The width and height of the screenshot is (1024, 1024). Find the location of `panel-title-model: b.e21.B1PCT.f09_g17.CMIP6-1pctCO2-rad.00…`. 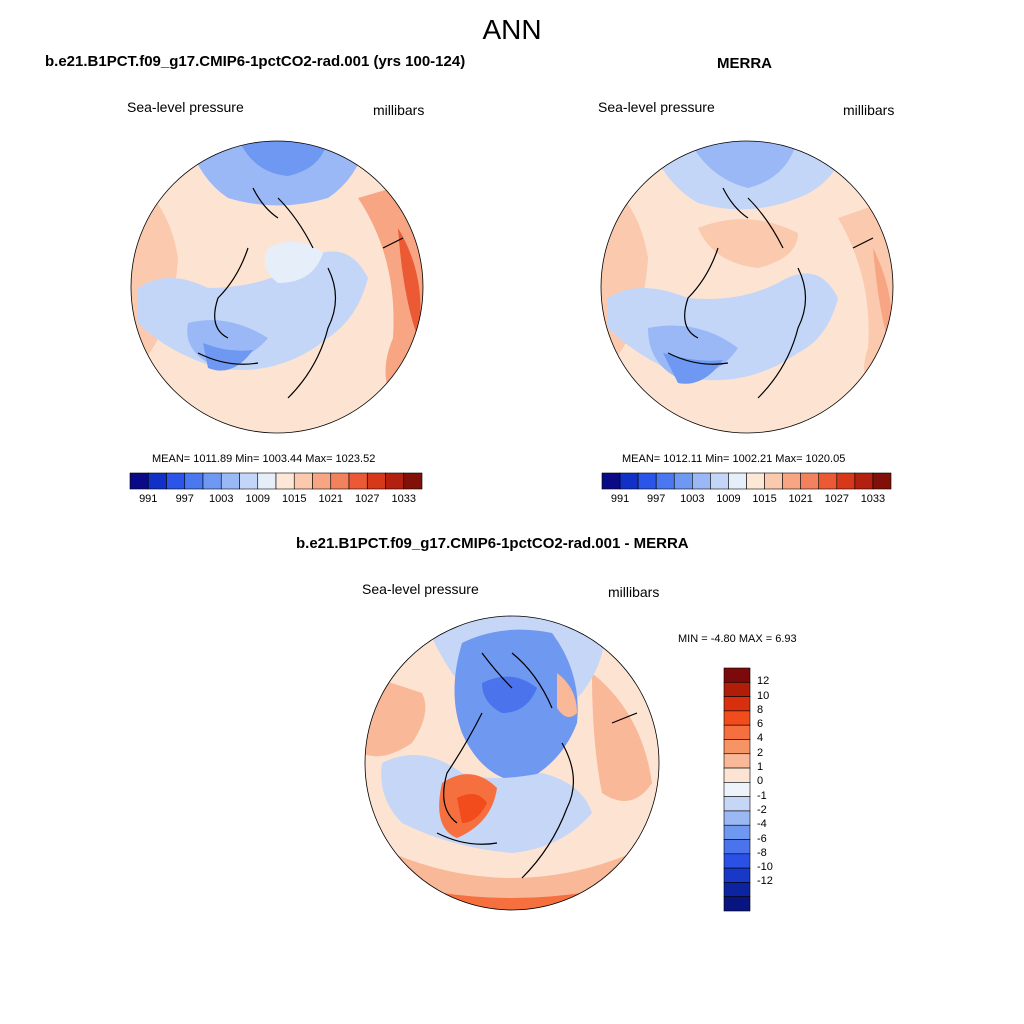

panel-title-model: b.e21.B1PCT.f09_g17.CMIP6-1pctCO2-rad.00… is located at coordinates (255, 61).